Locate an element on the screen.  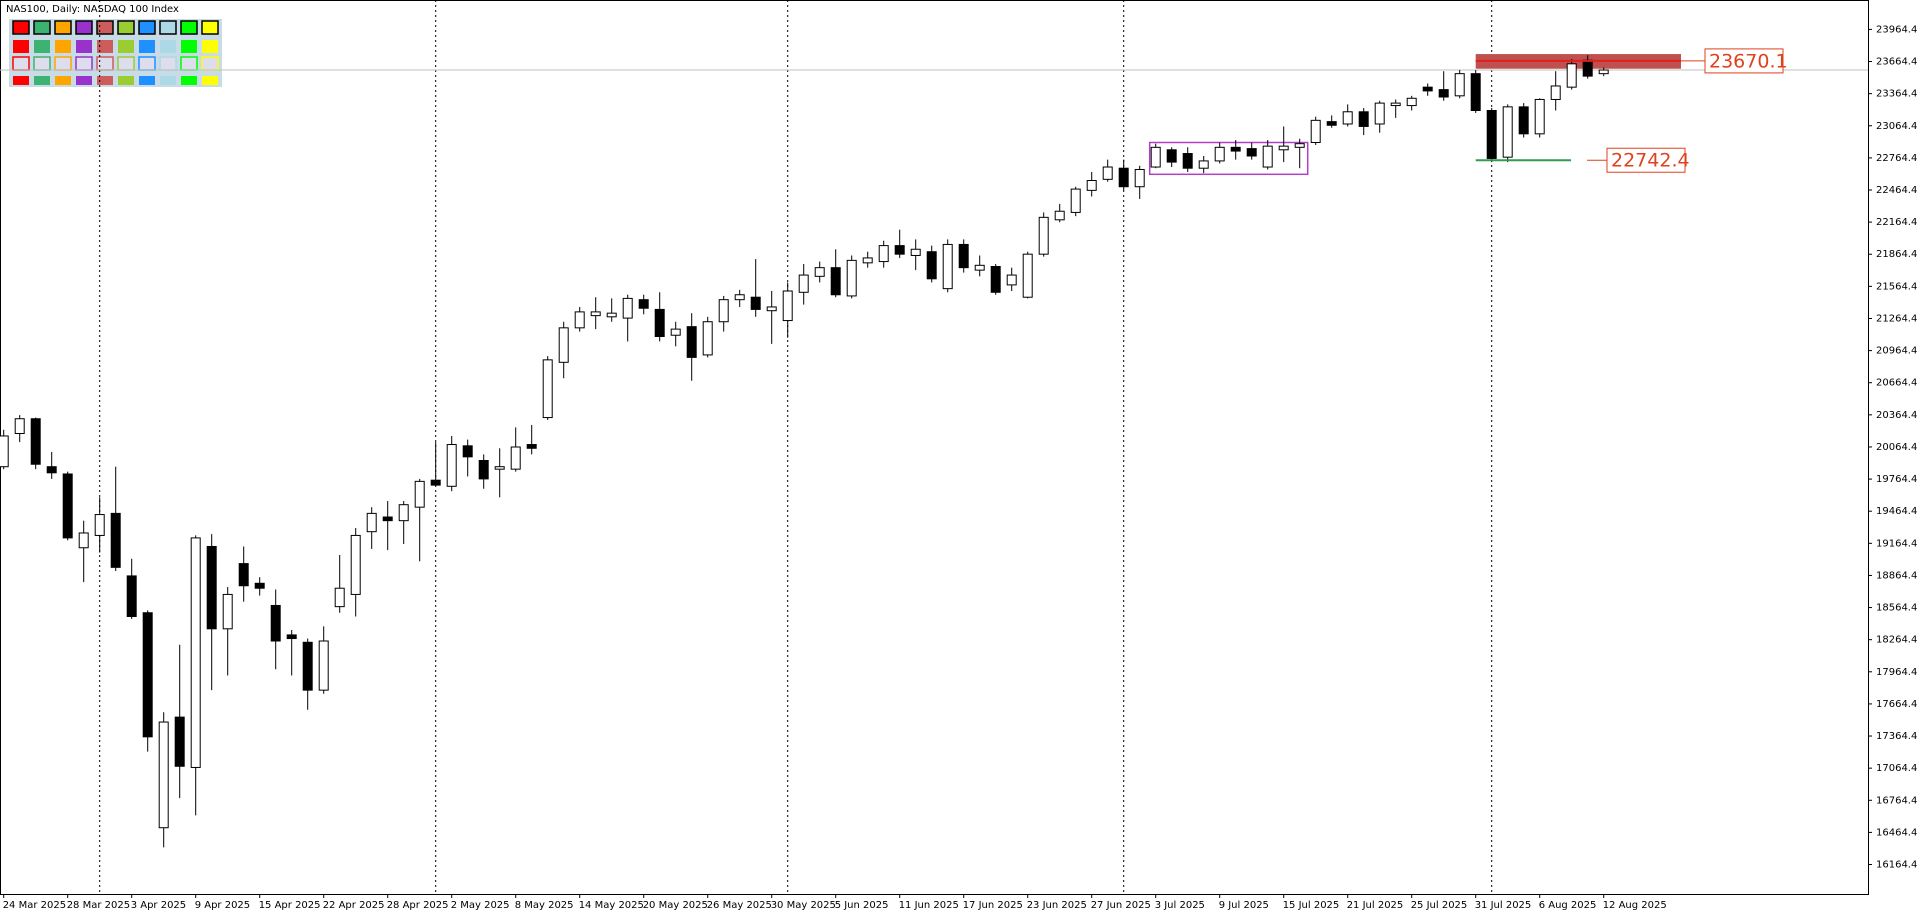
x-tick-label: 3 Jul 2025 is located at coordinates (1180, 905).